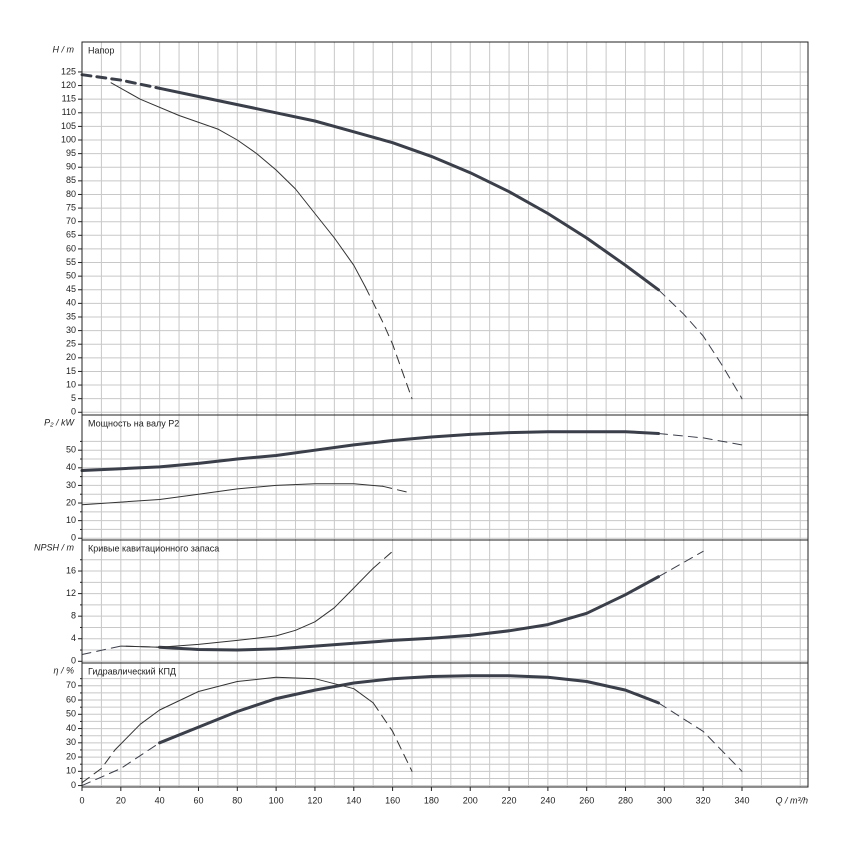 This screenshot has width=850, height=855. I want to click on x-tick-label: 260, so click(586, 800).